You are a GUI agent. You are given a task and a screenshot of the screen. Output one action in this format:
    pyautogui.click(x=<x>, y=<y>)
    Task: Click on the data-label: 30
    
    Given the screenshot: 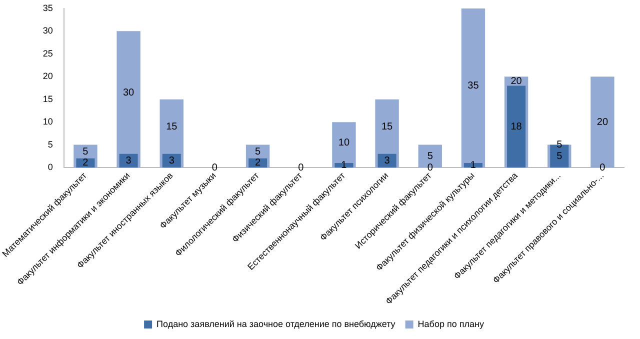 What is the action you would take?
    pyautogui.click(x=128, y=92)
    